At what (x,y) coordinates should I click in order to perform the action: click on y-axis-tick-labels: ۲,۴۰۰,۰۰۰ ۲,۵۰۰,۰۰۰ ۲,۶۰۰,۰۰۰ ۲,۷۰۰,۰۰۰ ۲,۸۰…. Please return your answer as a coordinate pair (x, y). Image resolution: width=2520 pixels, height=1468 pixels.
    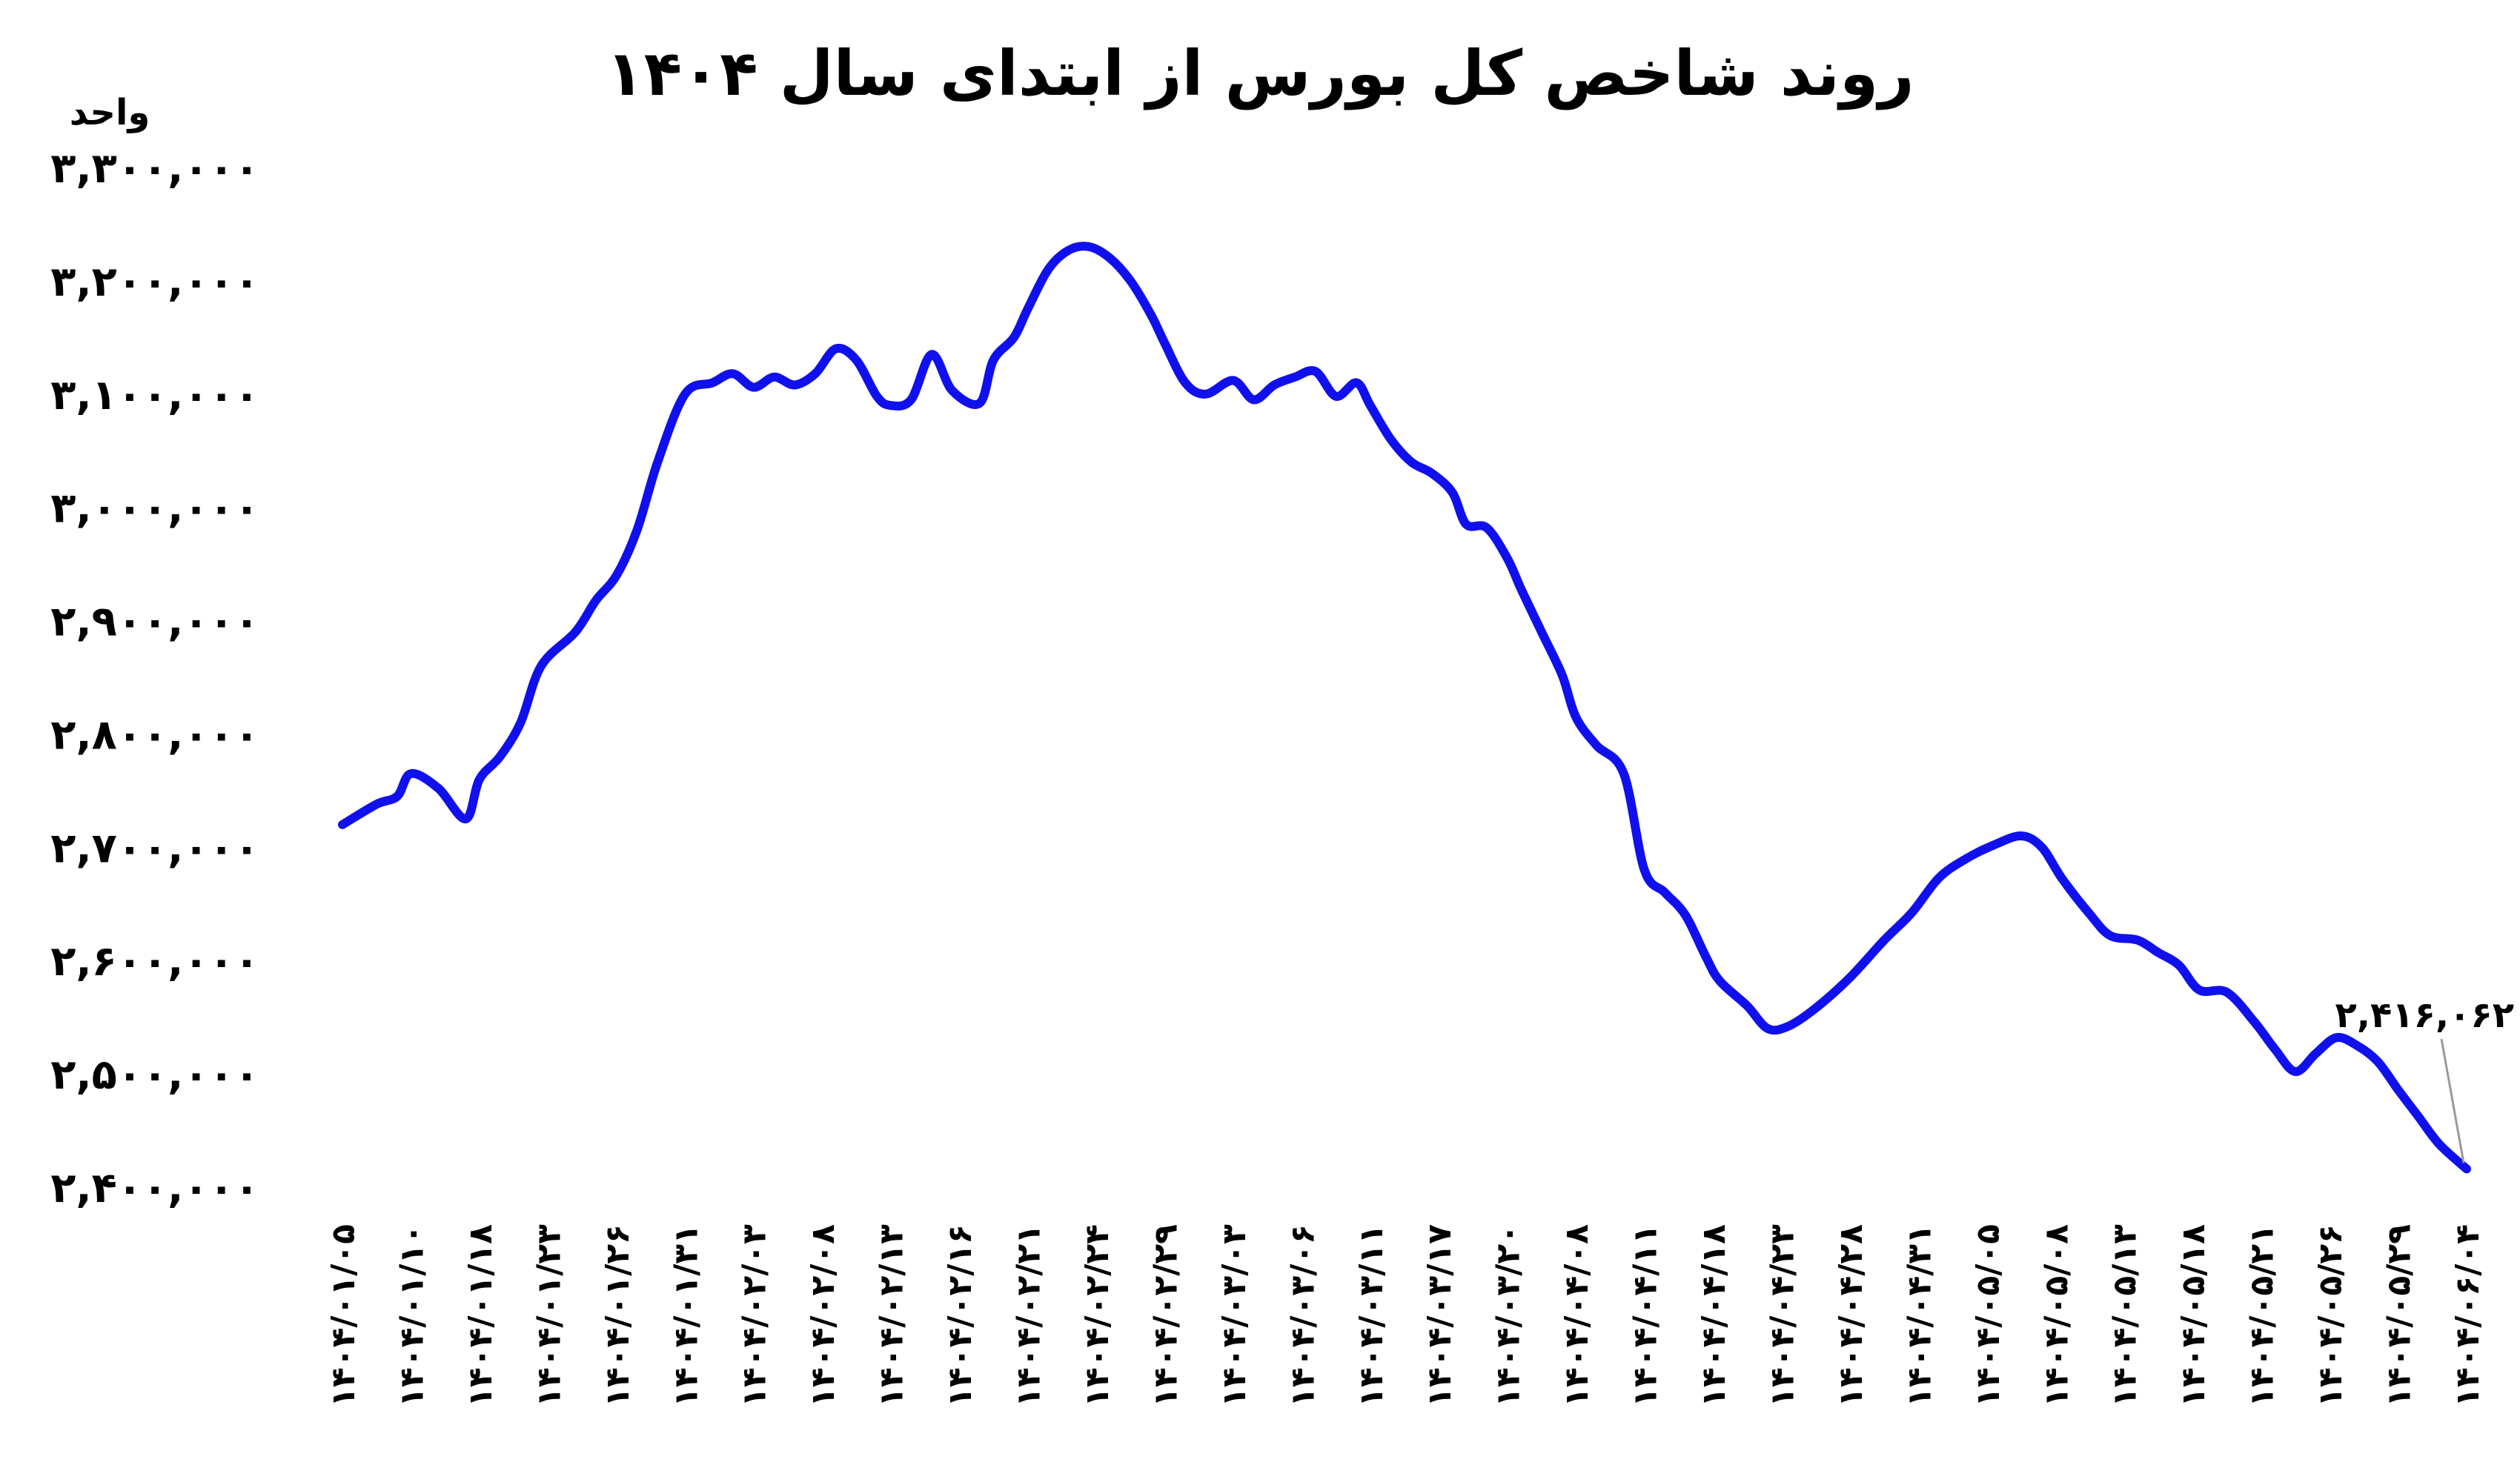
    Looking at the image, I should click on (155, 678).